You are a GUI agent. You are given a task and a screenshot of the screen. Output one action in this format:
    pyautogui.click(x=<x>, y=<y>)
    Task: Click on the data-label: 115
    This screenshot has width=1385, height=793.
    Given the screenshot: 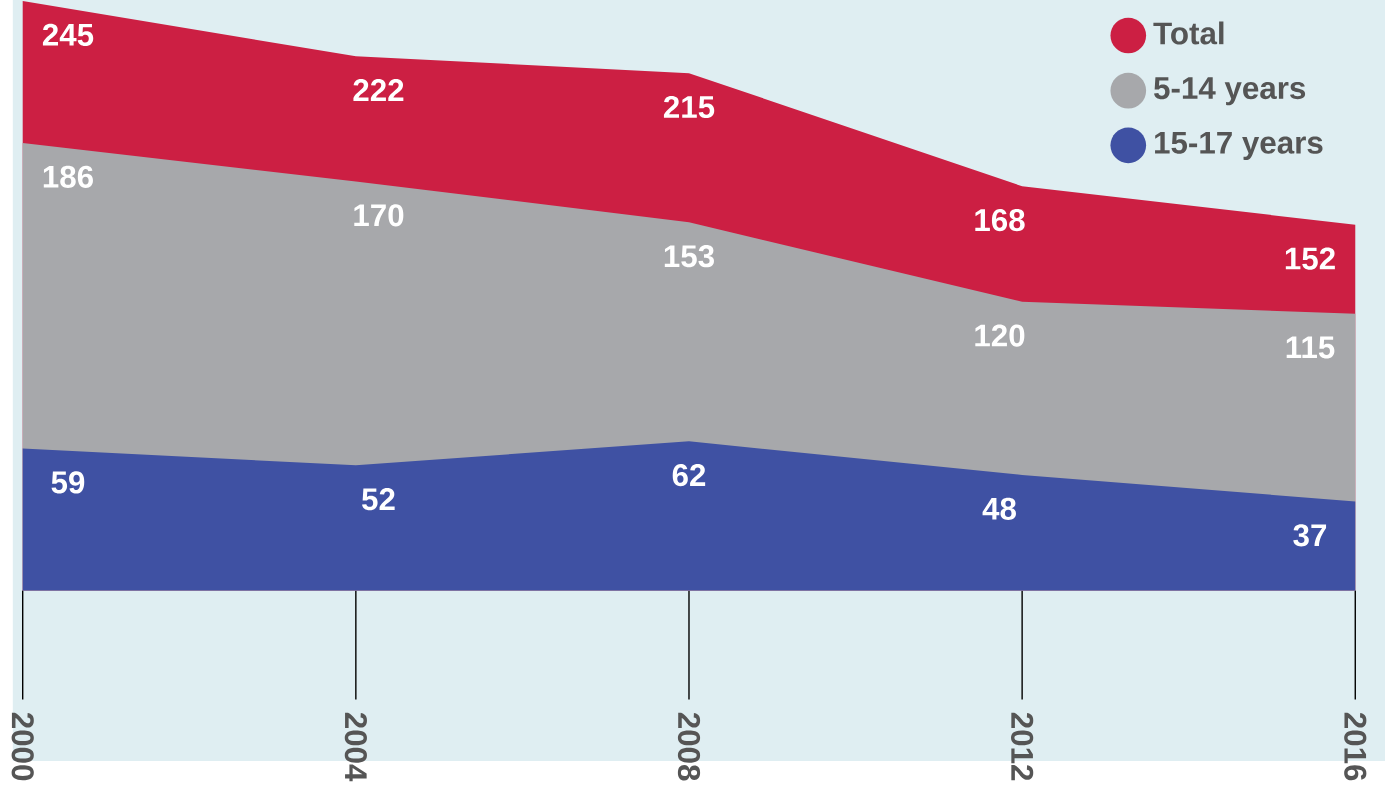 What is the action you would take?
    pyautogui.click(x=1310, y=347)
    